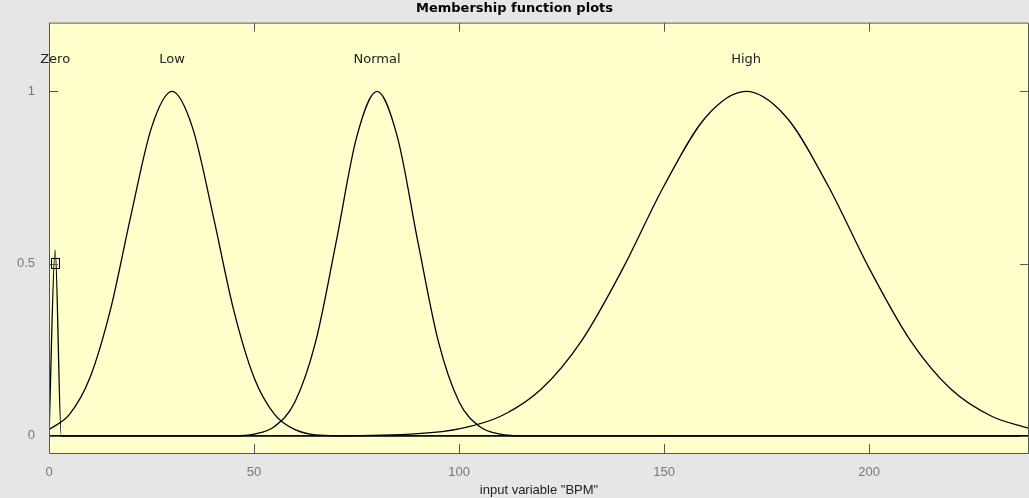  What do you see at coordinates (31, 435) in the screenshot?
I see `y-tick-label: 0` at bounding box center [31, 435].